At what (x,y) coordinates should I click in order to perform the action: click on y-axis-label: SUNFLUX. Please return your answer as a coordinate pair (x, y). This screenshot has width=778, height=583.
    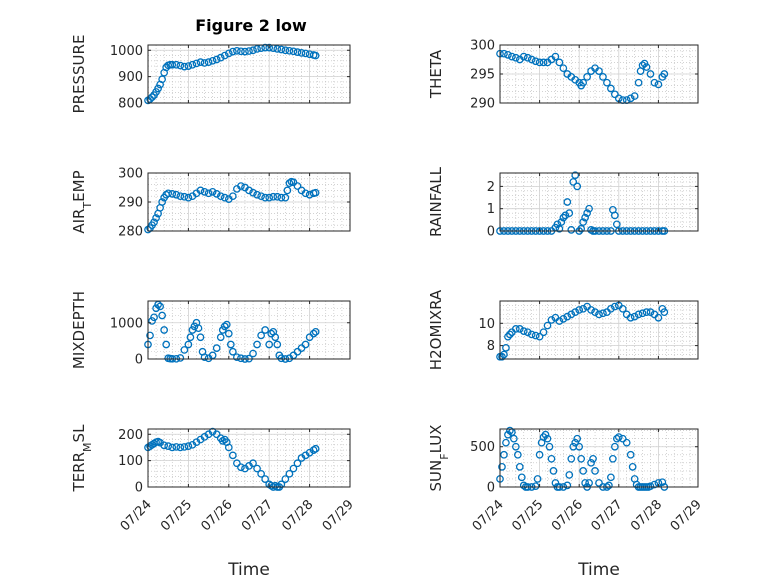
    Looking at the image, I should click on (439, 458).